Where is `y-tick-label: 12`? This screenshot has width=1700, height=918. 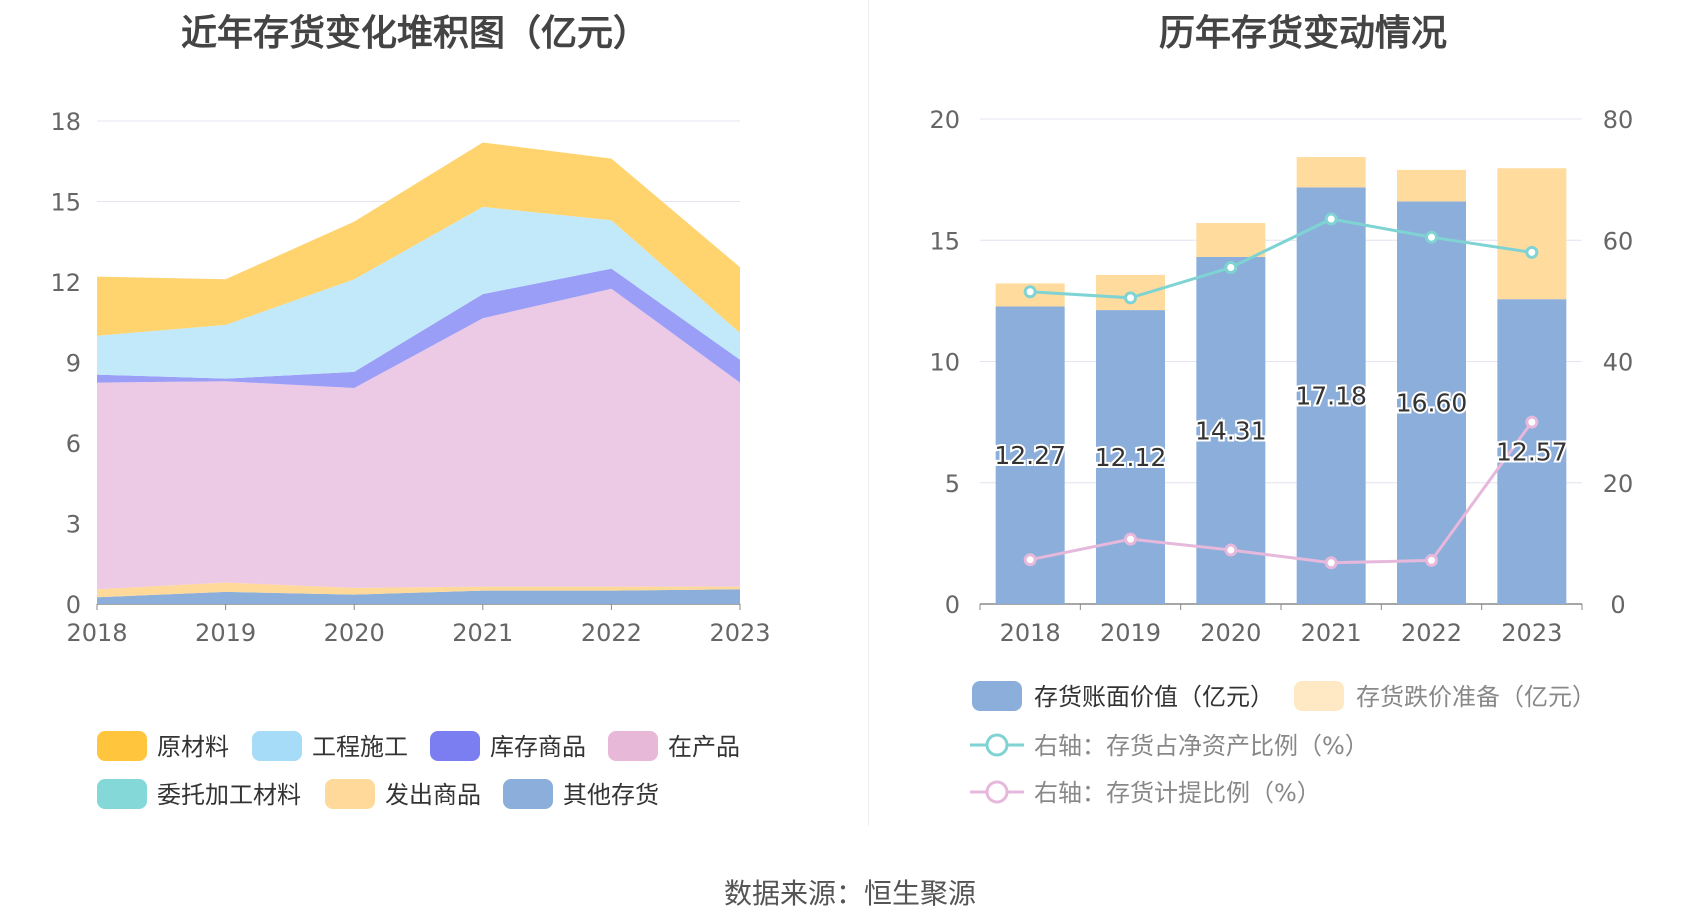
y-tick-label: 12 is located at coordinates (65, 283).